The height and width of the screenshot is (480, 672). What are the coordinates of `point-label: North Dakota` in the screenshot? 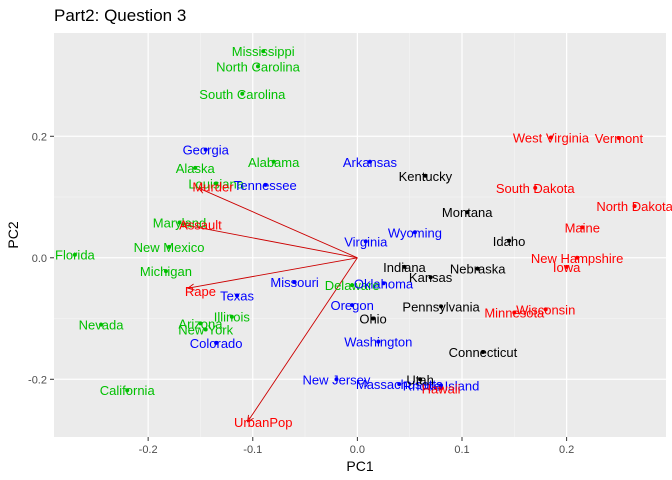 It's located at (634, 206).